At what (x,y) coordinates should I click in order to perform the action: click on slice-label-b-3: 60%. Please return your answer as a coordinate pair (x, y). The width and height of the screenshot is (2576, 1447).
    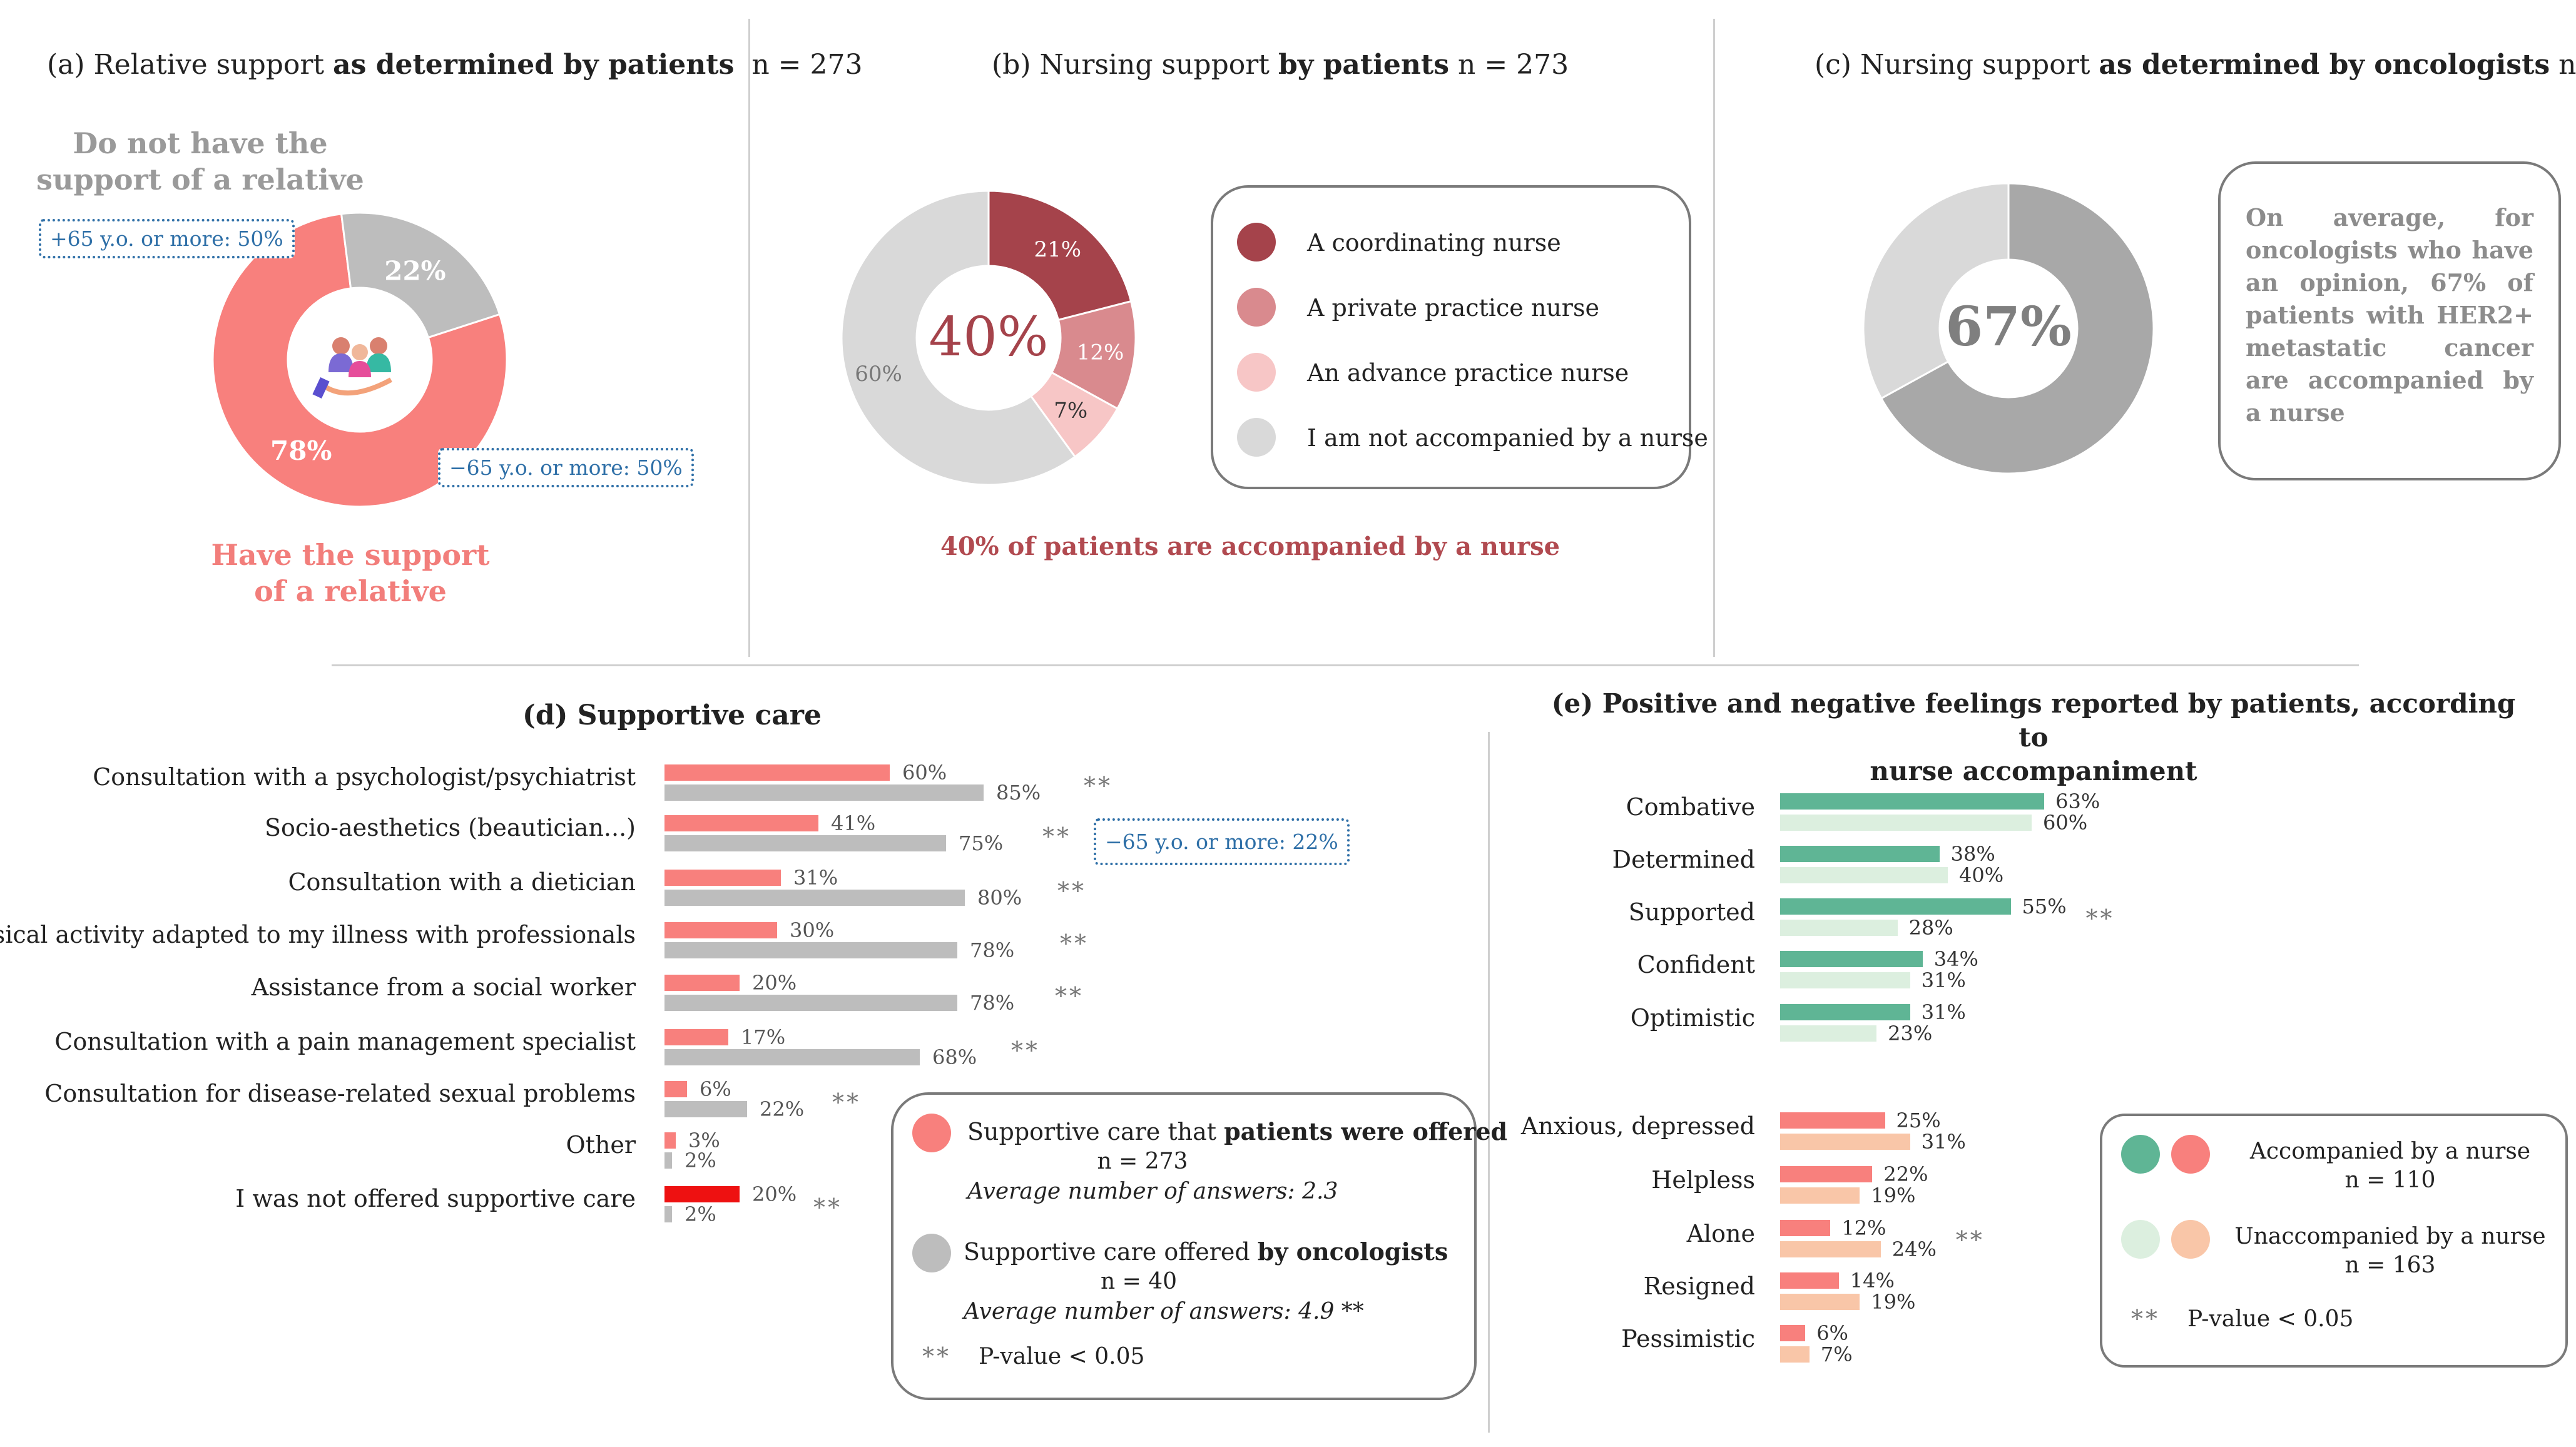
    Looking at the image, I should click on (878, 375).